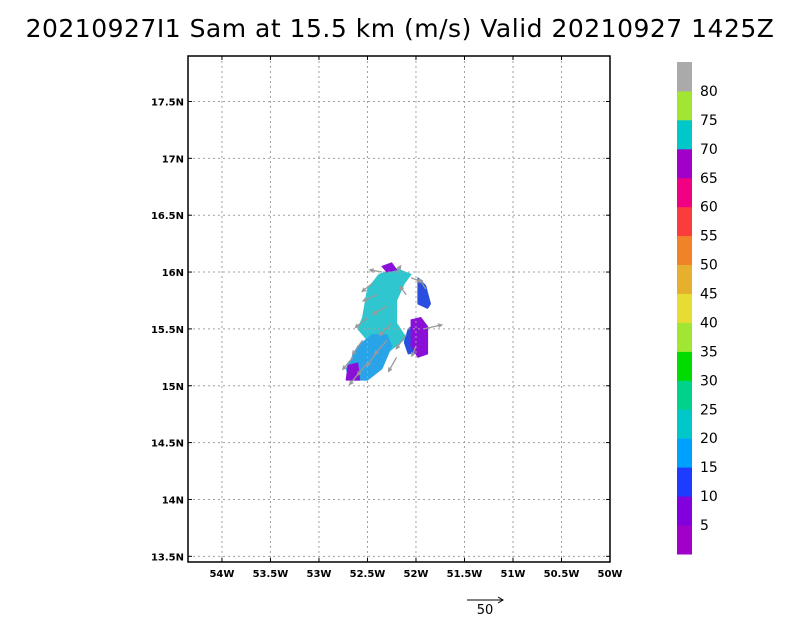 This screenshot has height=618, width=800. What do you see at coordinates (709, 150) in the screenshot?
I see `colorbar-label: 70` at bounding box center [709, 150].